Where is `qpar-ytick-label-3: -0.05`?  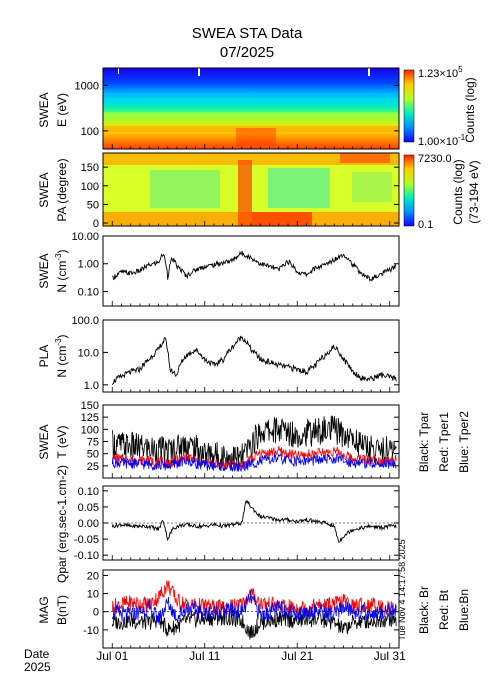
qpar-ytick-label-3: -0.05 is located at coordinates (86, 540).